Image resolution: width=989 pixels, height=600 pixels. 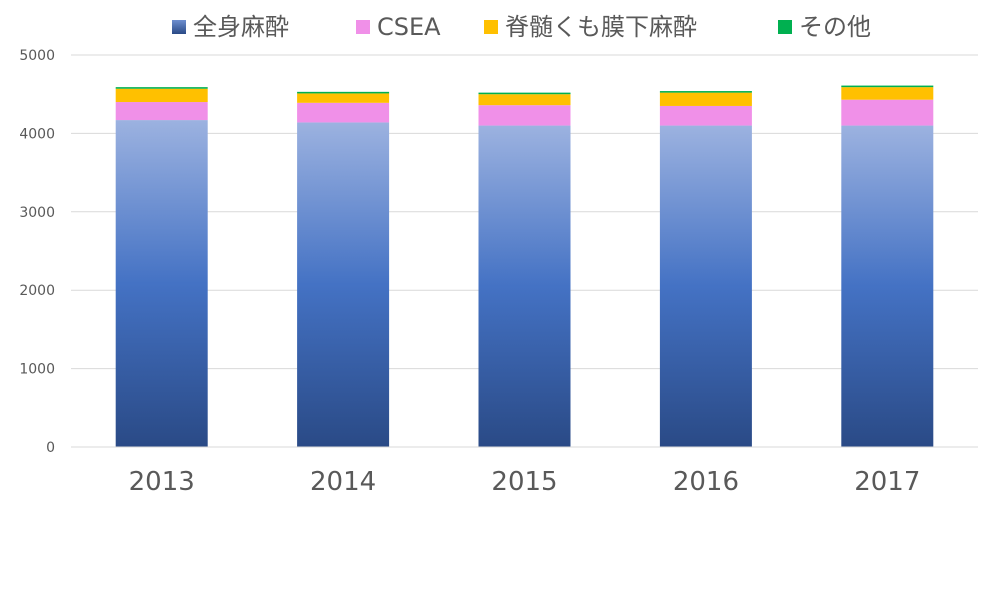 I want to click on bar-segment-csea-2016, so click(x=705, y=115).